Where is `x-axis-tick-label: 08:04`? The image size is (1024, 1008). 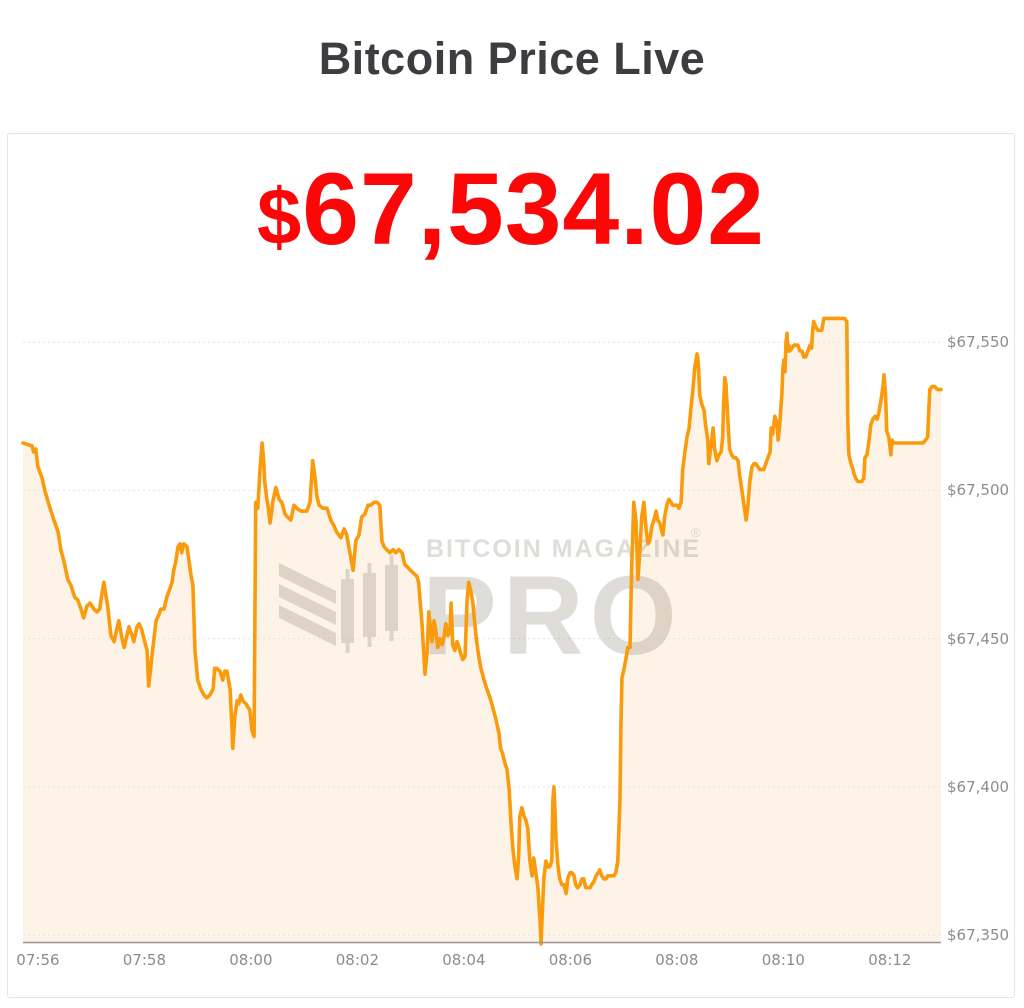 x-axis-tick-label: 08:04 is located at coordinates (464, 960).